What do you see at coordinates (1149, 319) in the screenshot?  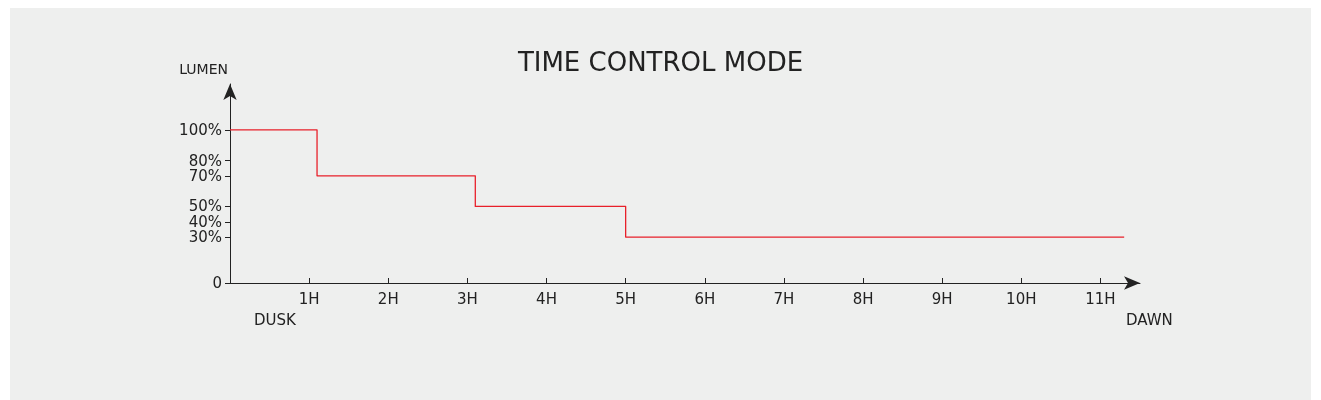 I see `text: DAWN` at bounding box center [1149, 319].